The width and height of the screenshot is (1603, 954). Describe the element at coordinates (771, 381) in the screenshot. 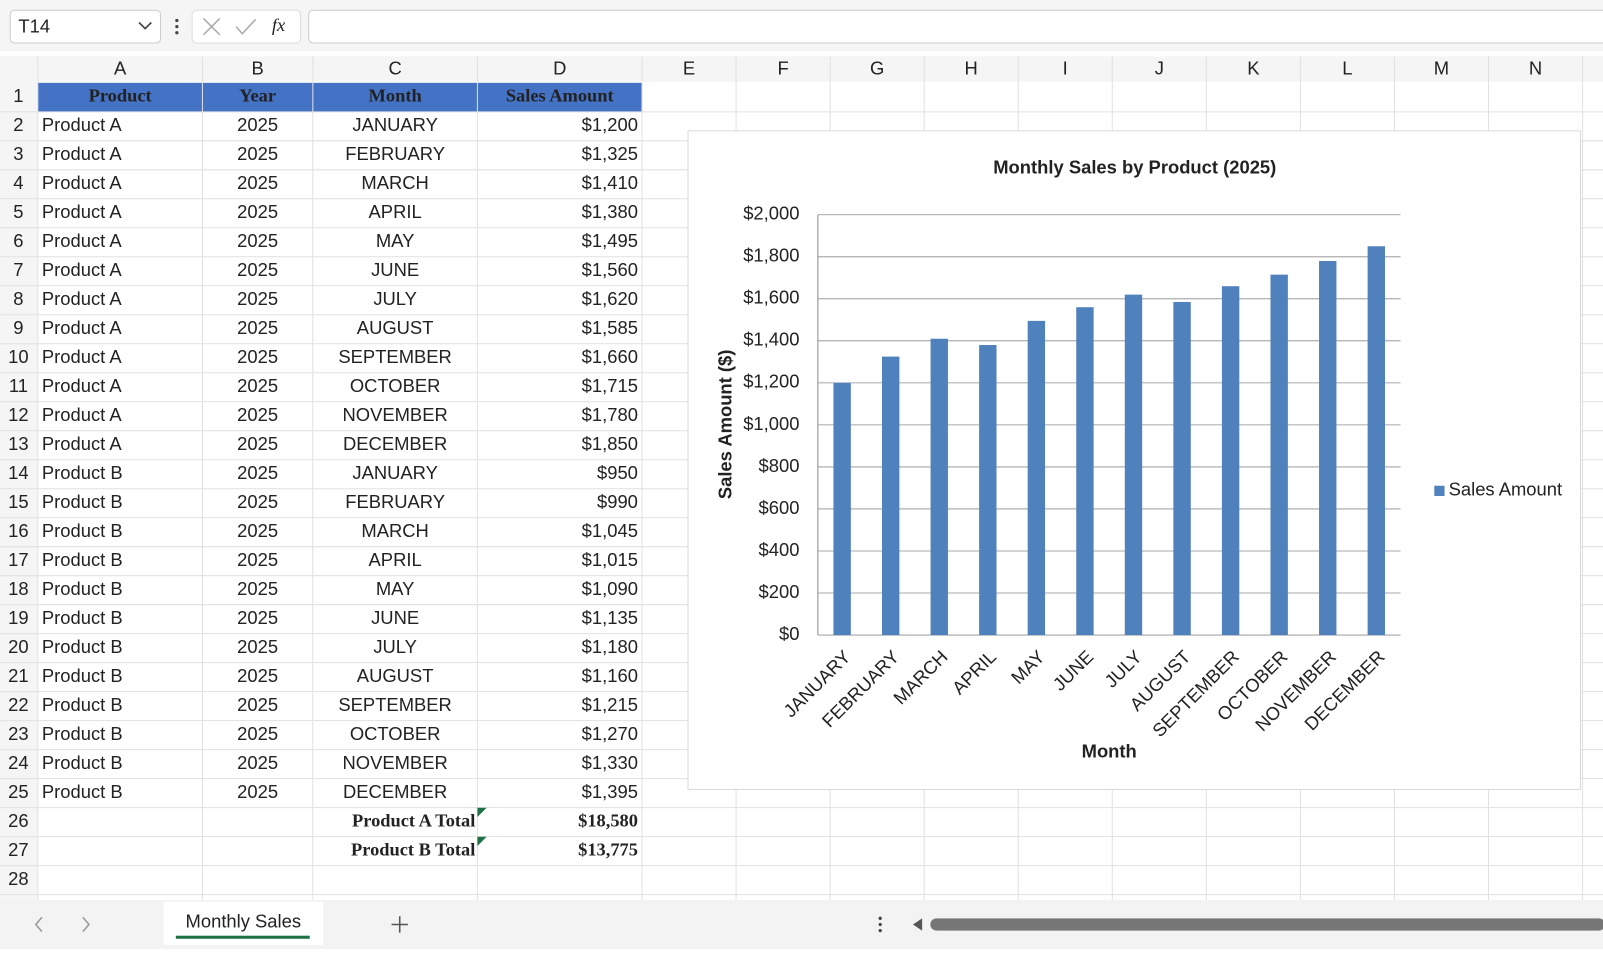

I see `y-tick-label: $1,200` at that location.